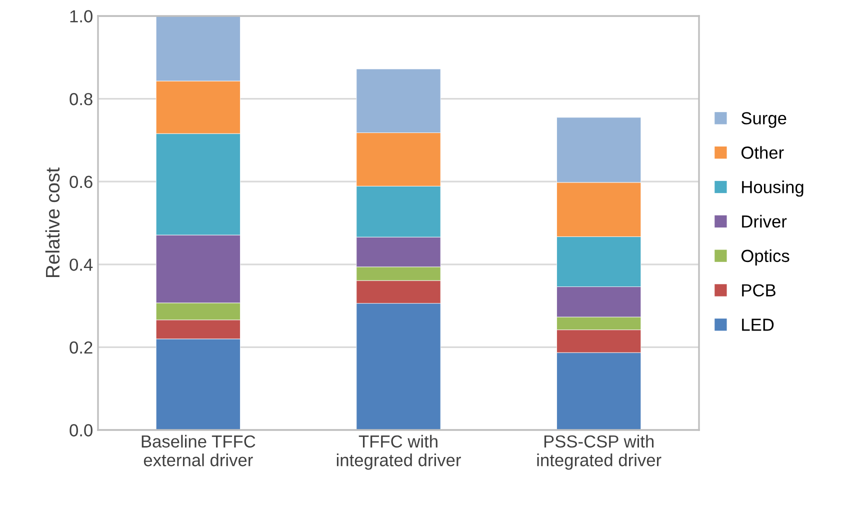  Describe the element at coordinates (81, 347) in the screenshot. I see `y-tick-label: 0.2` at that location.